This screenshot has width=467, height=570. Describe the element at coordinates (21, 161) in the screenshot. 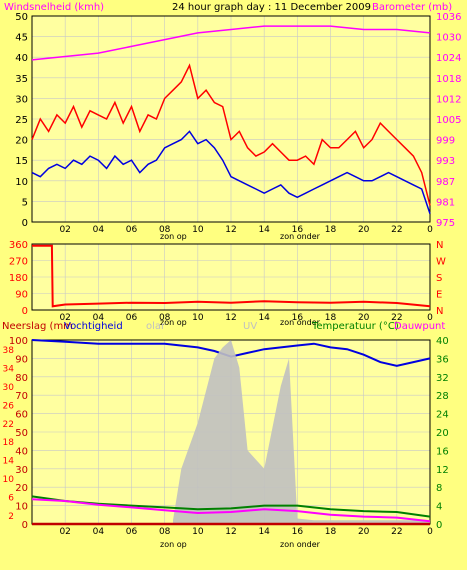

I see `y-tick-label: 15` at that location.